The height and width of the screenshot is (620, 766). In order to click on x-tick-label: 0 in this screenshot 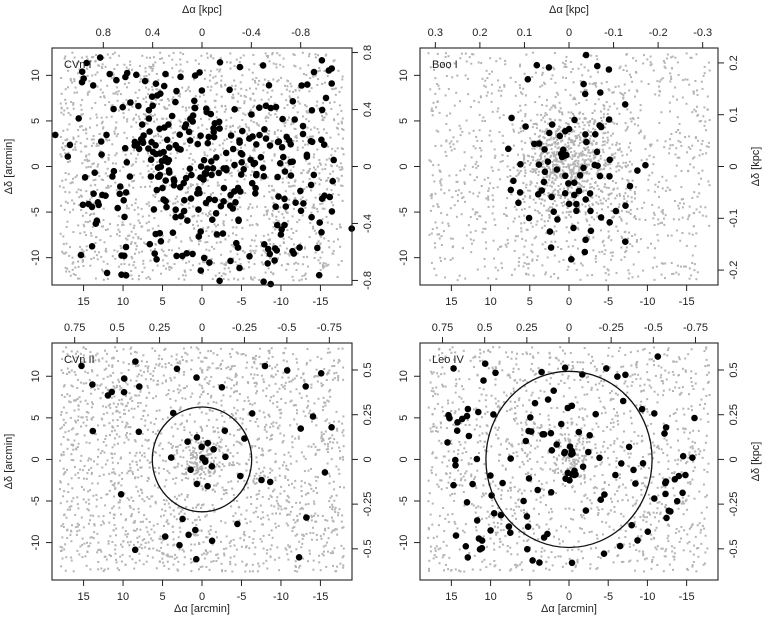, I will do `click(569, 302)`.